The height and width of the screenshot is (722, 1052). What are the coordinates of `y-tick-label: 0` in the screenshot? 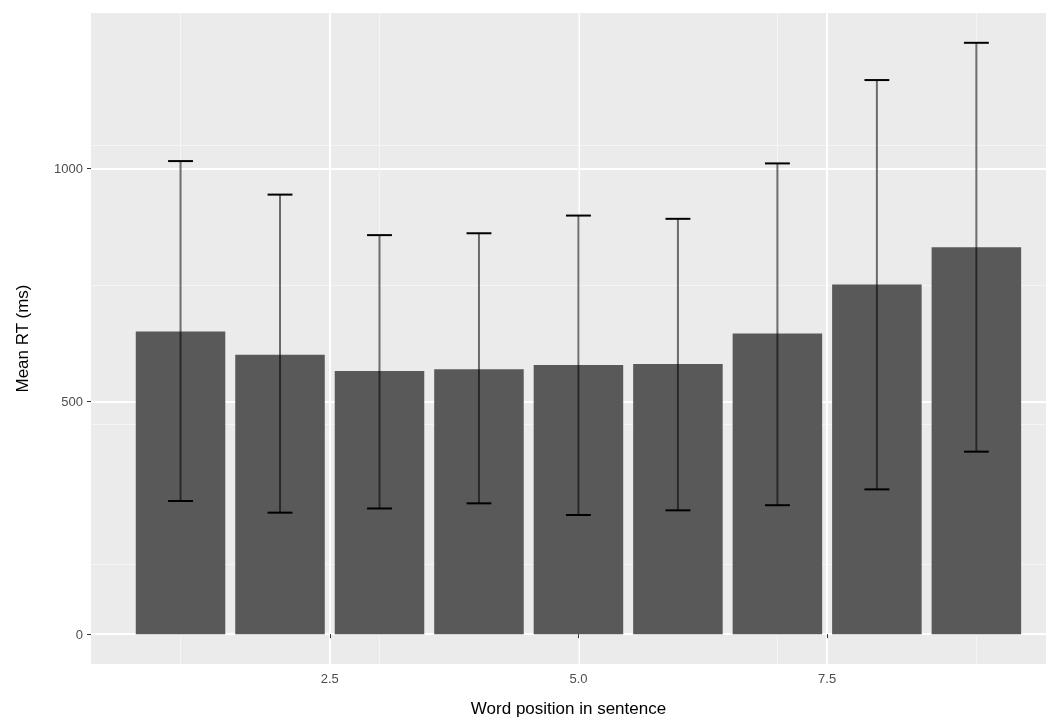 It's located at (79, 634).